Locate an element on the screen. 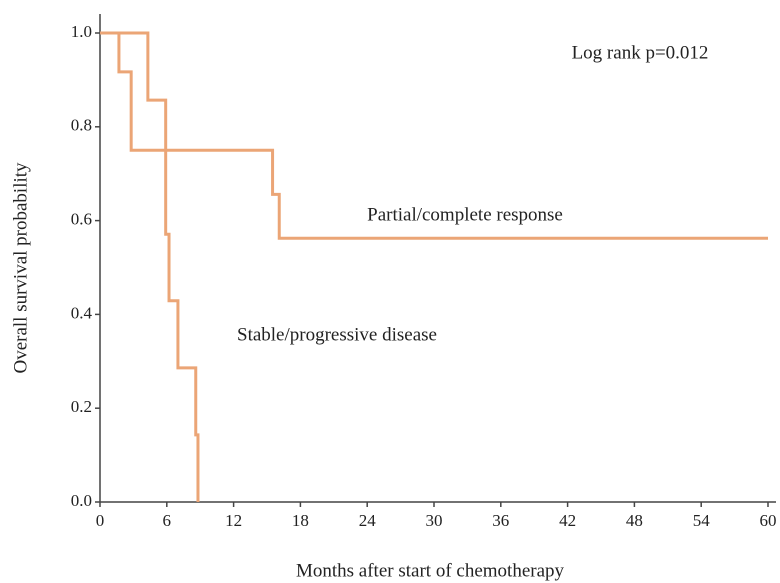  x-tick-label: 18 is located at coordinates (300, 520).